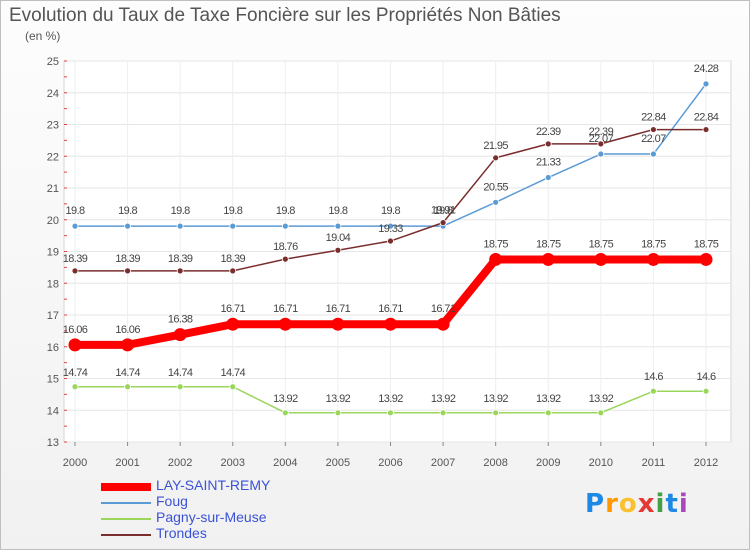 Image resolution: width=750 pixels, height=550 pixels. What do you see at coordinates (53, 189) in the screenshot?
I see `y-tick-label: 21` at bounding box center [53, 189].